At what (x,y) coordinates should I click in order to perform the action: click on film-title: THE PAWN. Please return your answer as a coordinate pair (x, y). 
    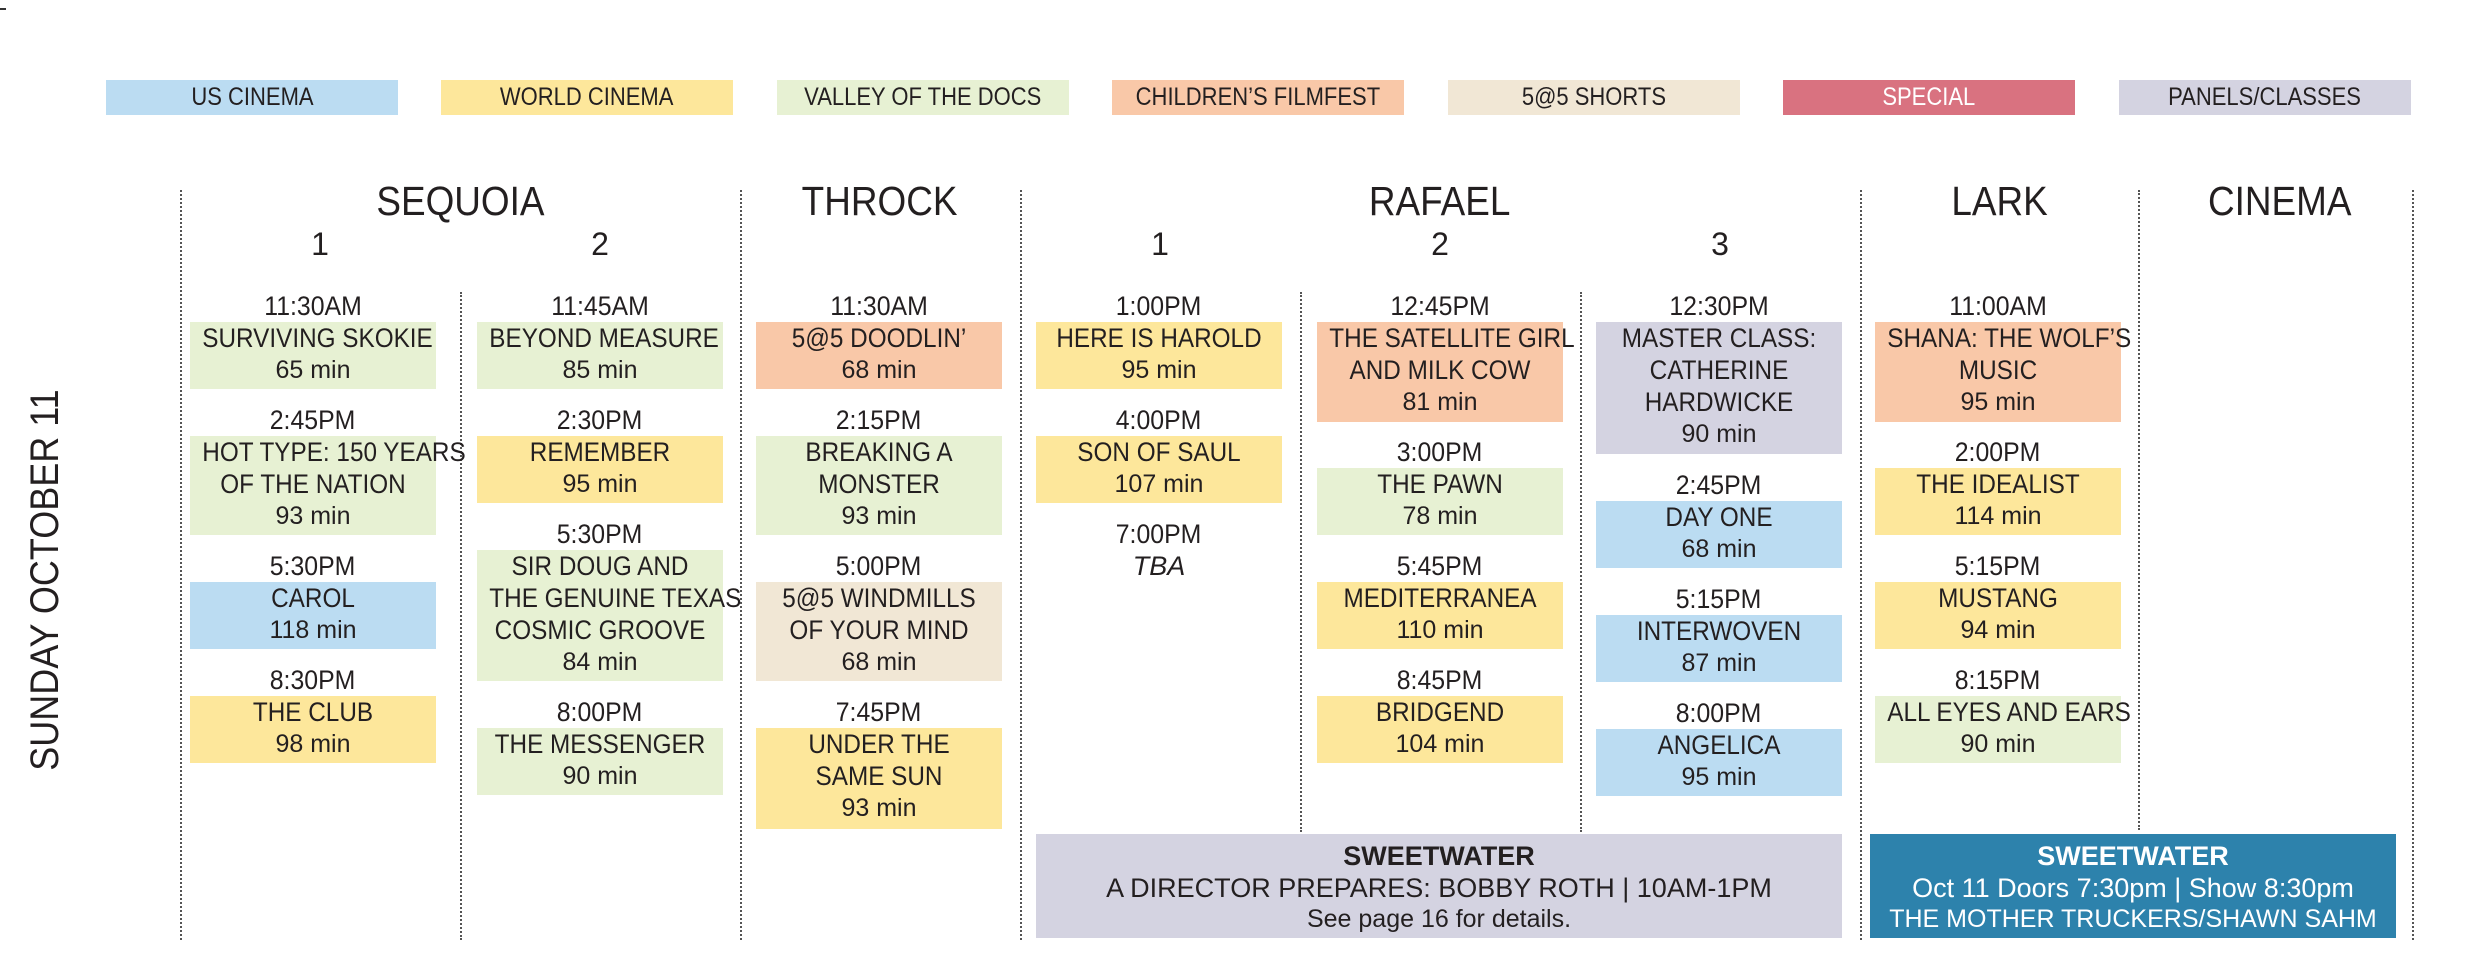
    Looking at the image, I should click on (1440, 484).